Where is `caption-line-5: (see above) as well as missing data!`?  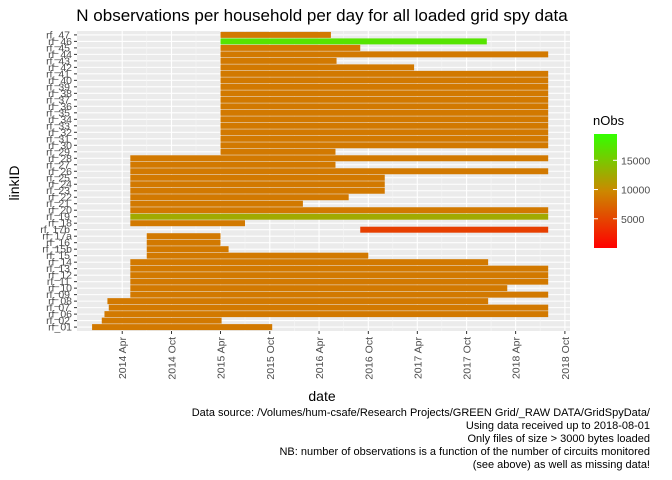 caption-line-5: (see above) as well as missing data! is located at coordinates (561, 465).